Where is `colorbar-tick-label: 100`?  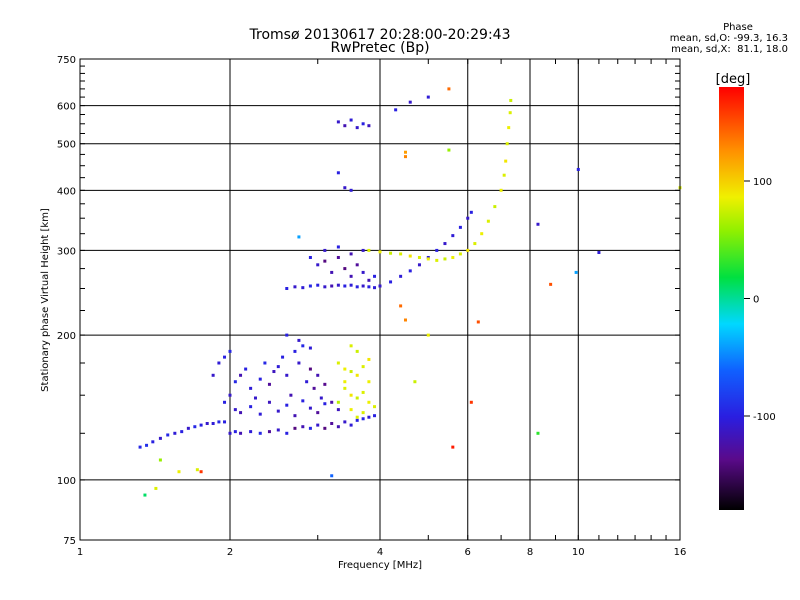 colorbar-tick-label: 100 is located at coordinates (762, 182).